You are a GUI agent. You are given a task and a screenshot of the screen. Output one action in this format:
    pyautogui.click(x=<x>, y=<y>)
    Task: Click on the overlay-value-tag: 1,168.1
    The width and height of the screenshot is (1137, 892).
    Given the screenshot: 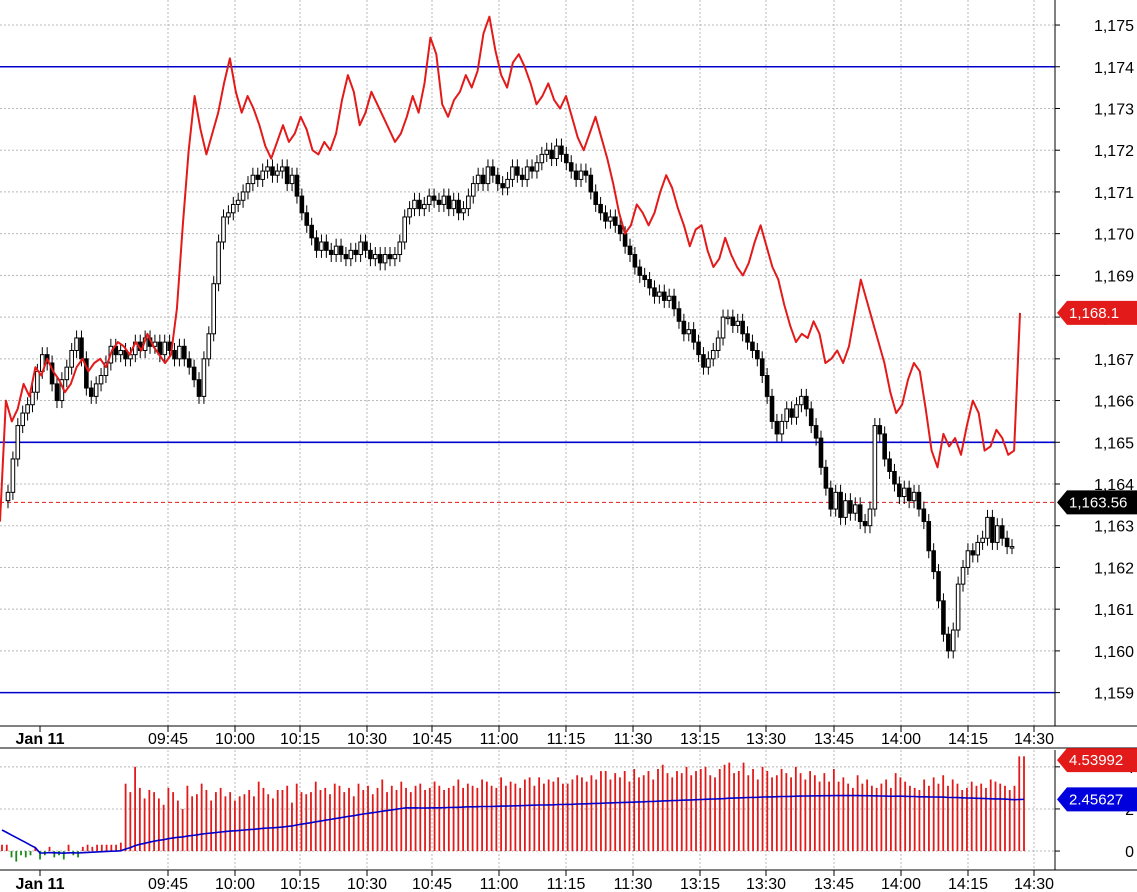 What is the action you would take?
    pyautogui.click(x=1097, y=312)
    